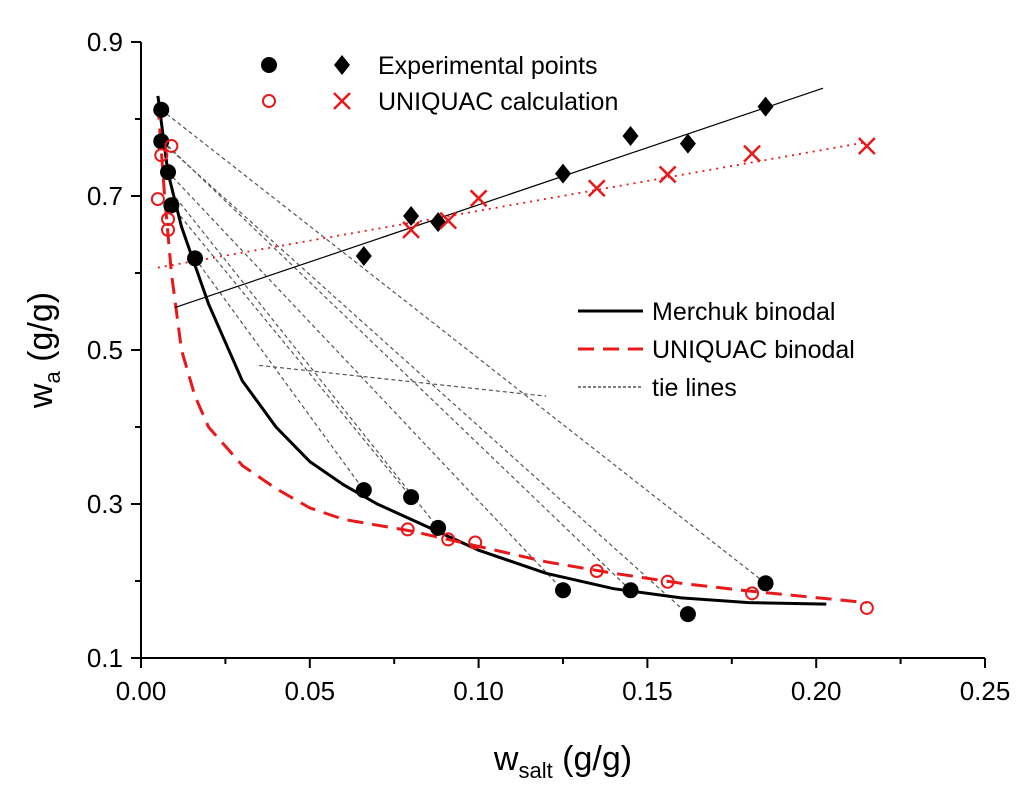 This screenshot has height=796, width=1018. I want to click on x-tick-label: 0.00, so click(141, 691).